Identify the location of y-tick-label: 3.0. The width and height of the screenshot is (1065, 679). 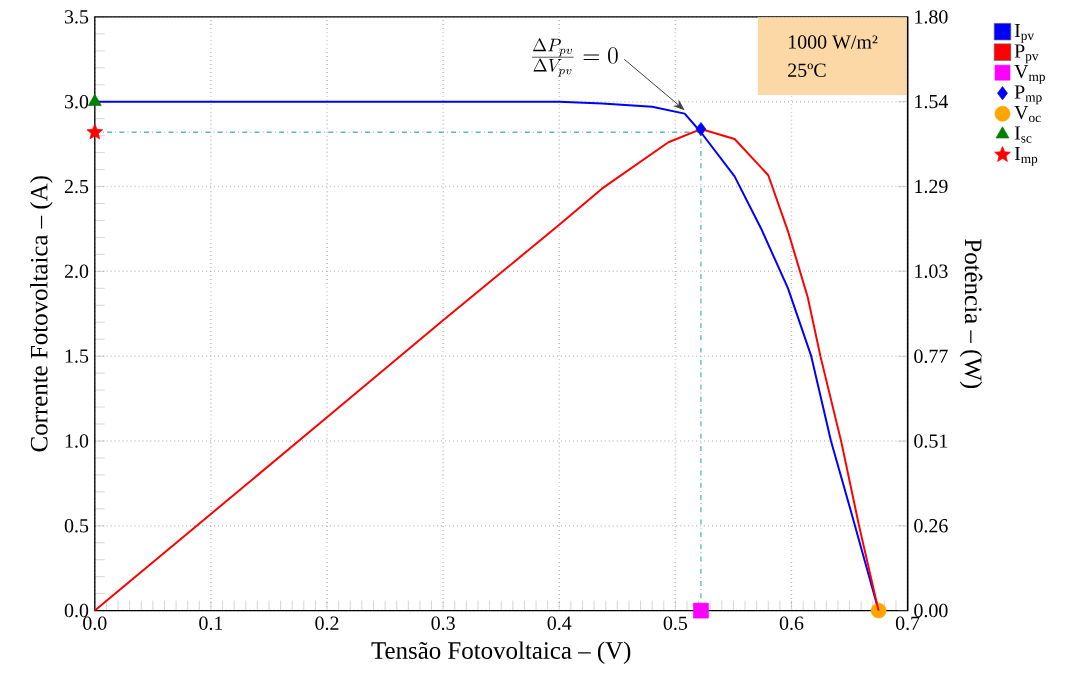
(77, 101).